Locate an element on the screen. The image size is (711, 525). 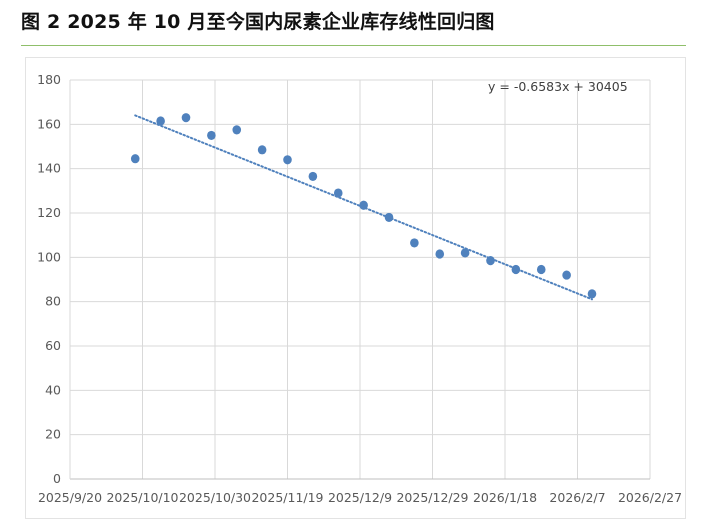
x-tick-label: 2025/10/30 is located at coordinates (215, 497).